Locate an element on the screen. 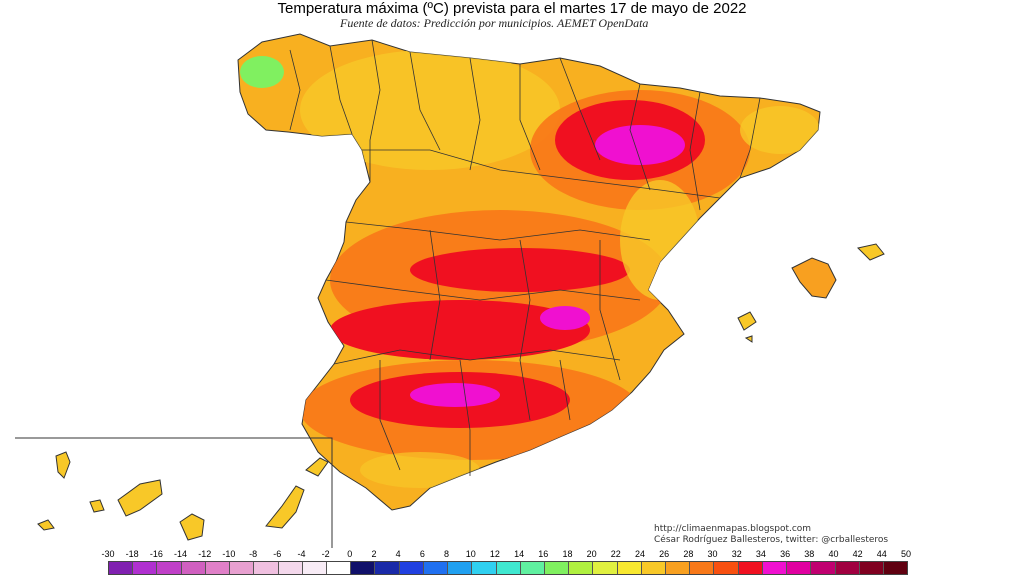 The width and height of the screenshot is (1024, 576). legend-tick-label: -30 is located at coordinates (108, 554).